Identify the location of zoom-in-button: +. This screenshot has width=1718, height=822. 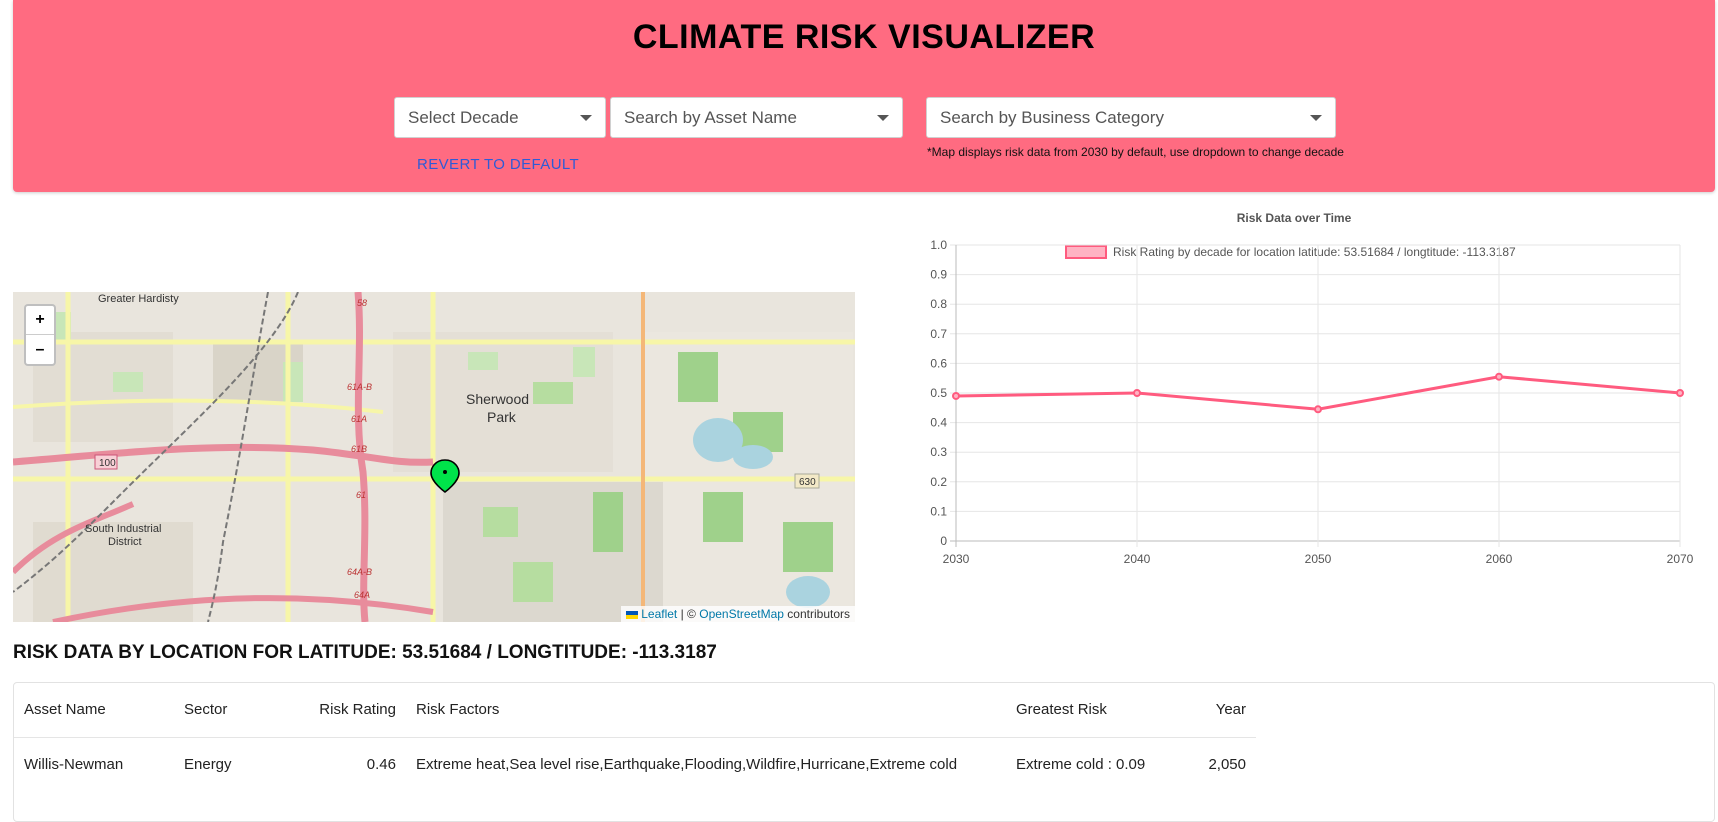
(40, 320).